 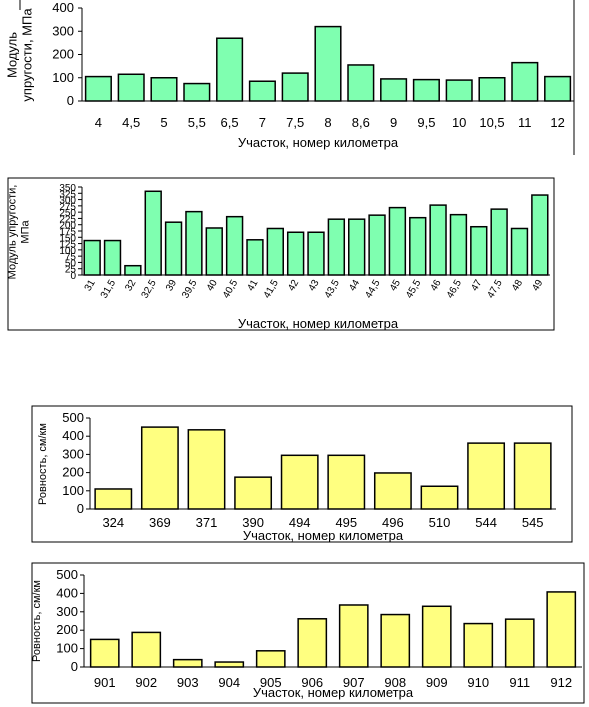 What do you see at coordinates (327, 122) in the screenshot?
I see `x-tick-label: 8` at bounding box center [327, 122].